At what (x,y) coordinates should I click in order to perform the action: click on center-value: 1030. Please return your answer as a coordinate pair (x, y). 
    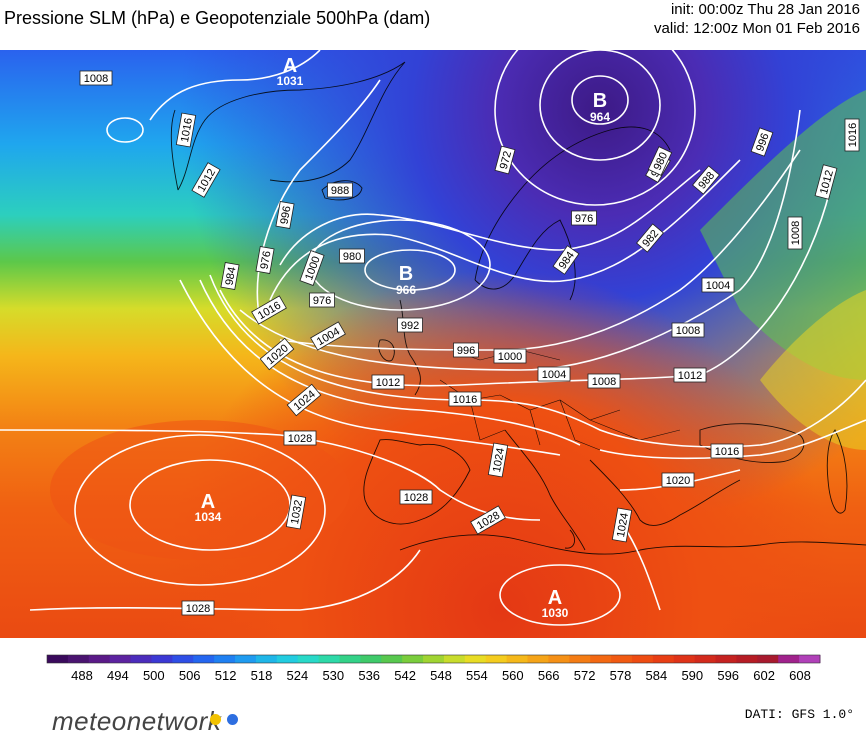
    Looking at the image, I should click on (555, 613).